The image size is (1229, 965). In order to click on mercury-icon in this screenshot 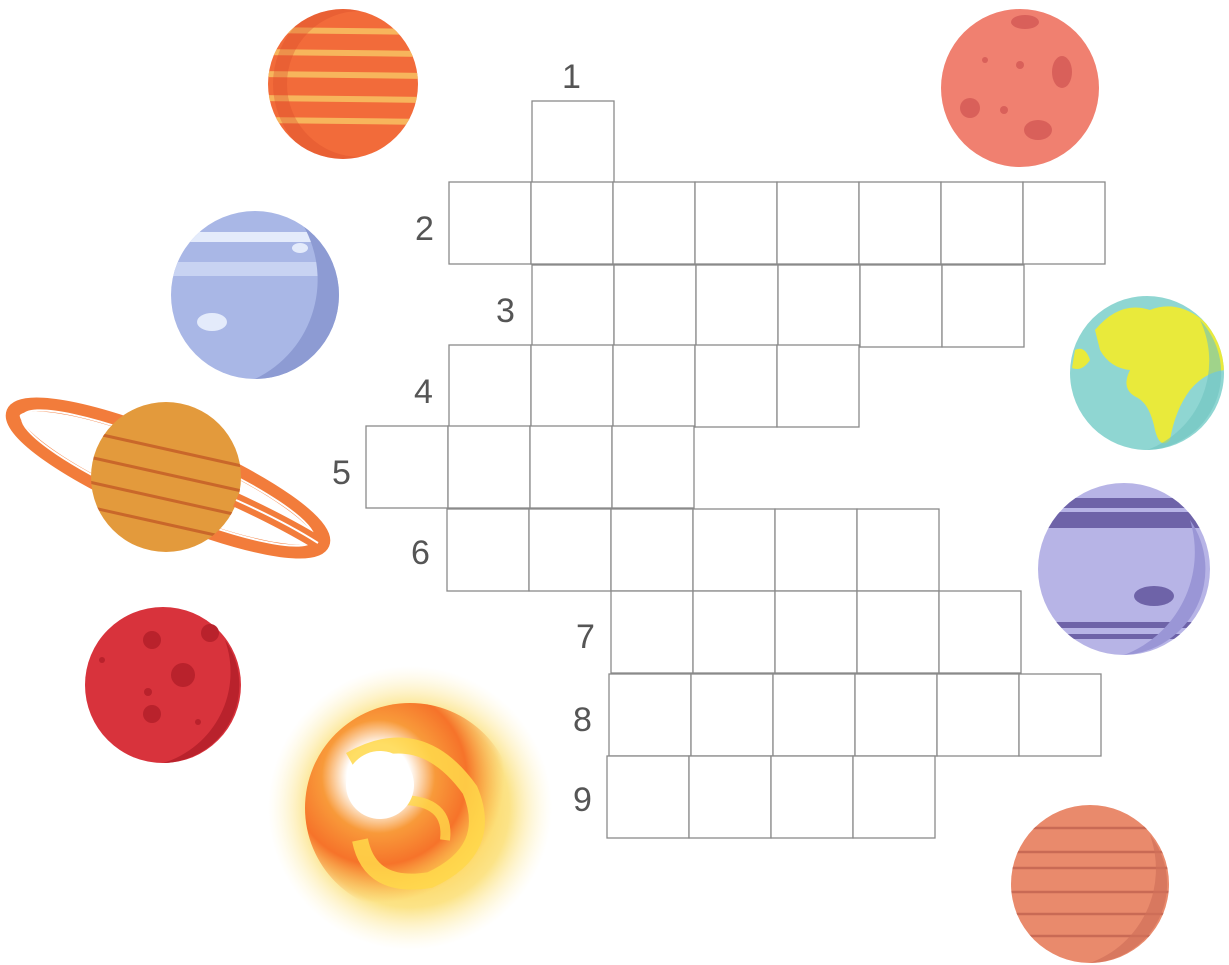, I will do `click(1023, 88)`.